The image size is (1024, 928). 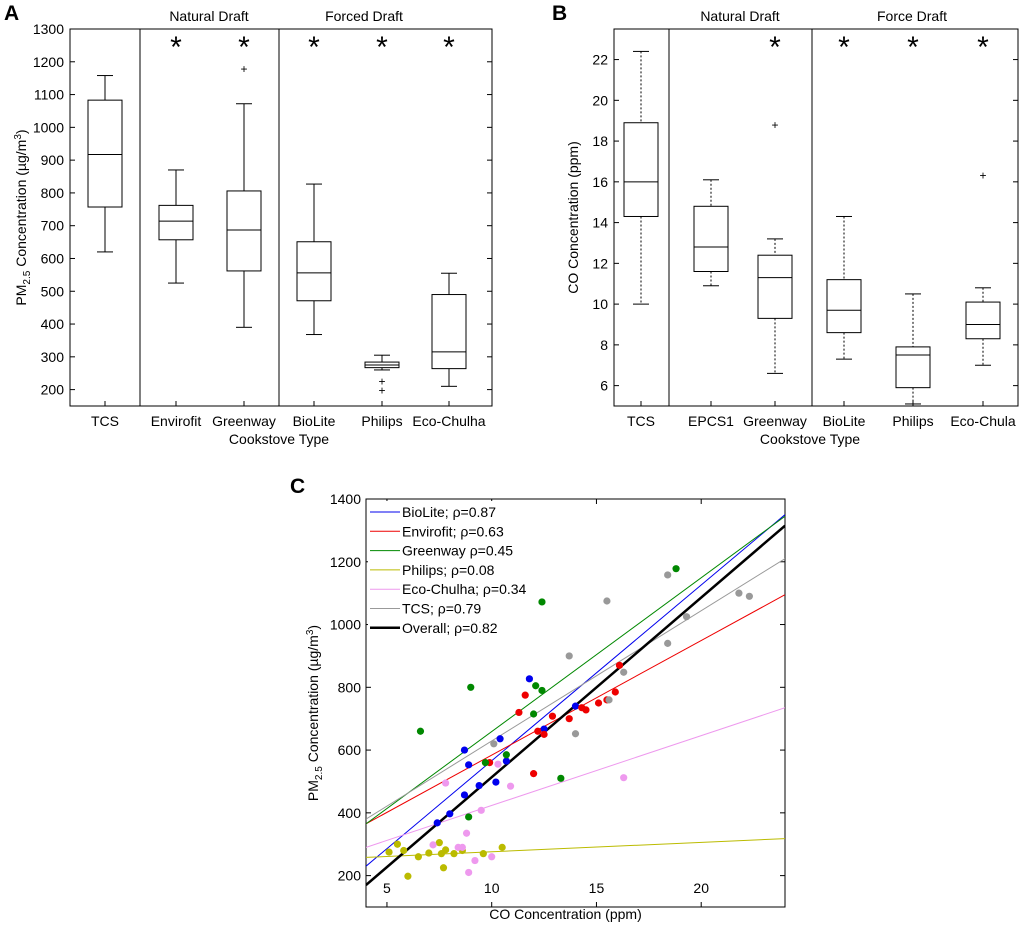 What do you see at coordinates (711, 421) in the screenshot?
I see `x-tick-label: EPCS1` at bounding box center [711, 421].